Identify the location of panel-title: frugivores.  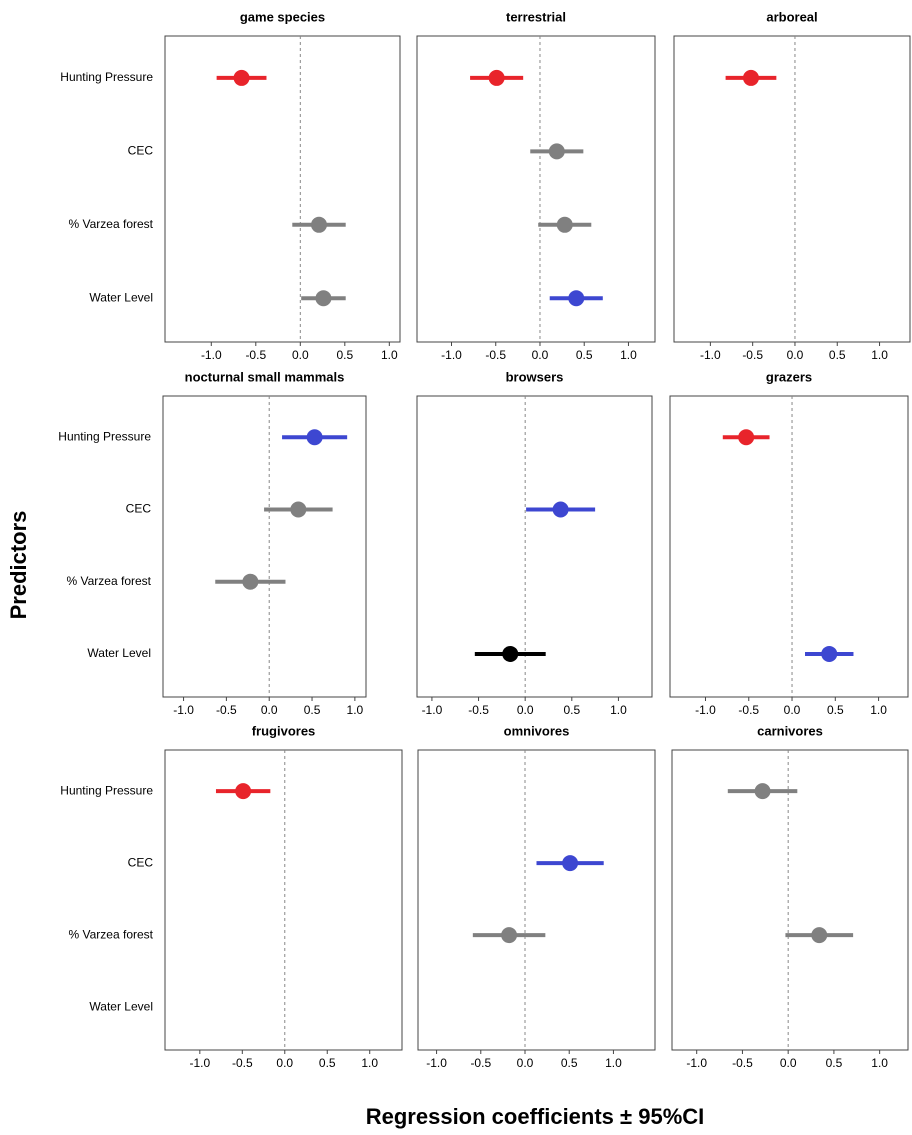
(284, 730).